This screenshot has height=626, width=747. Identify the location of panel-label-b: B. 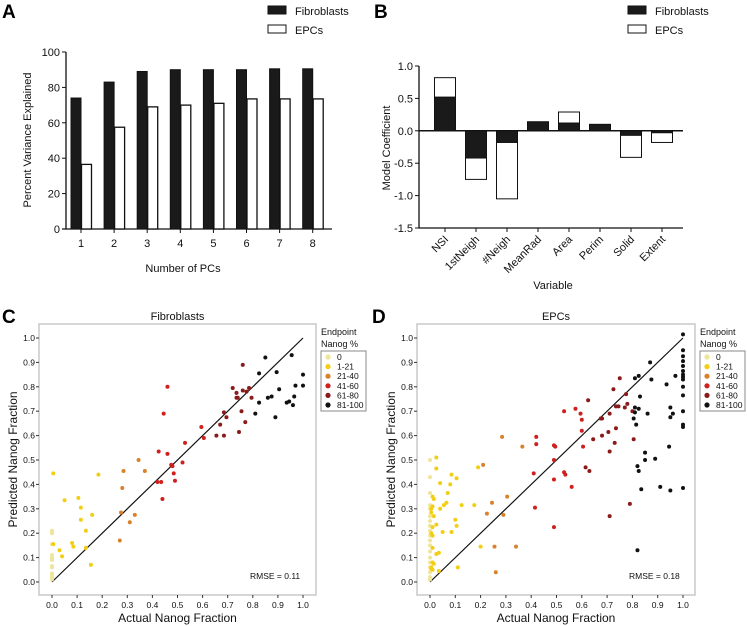
(381, 12).